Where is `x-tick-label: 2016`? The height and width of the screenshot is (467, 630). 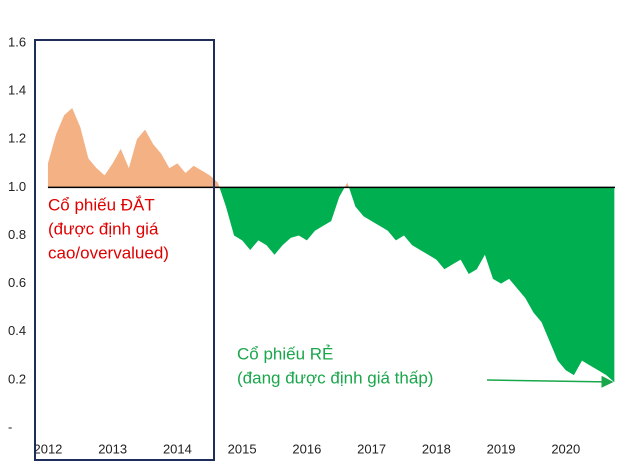
x-tick-label: 2016 is located at coordinates (306, 448).